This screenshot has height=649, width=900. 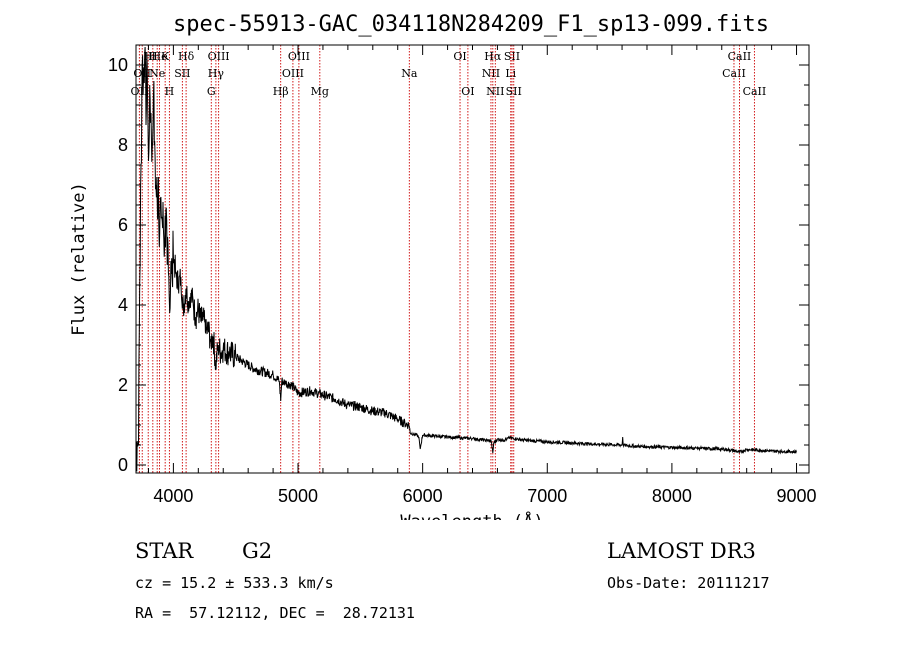 What do you see at coordinates (186, 56) in the screenshot?
I see `line-label-9: Hδ` at bounding box center [186, 56].